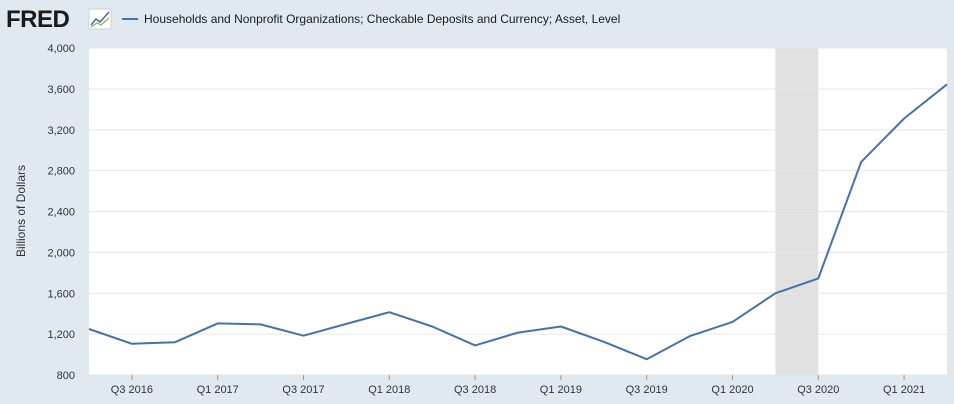 Image resolution: width=954 pixels, height=404 pixels. What do you see at coordinates (647, 390) in the screenshot?
I see `x-tick-label: Q3 2019` at bounding box center [647, 390].